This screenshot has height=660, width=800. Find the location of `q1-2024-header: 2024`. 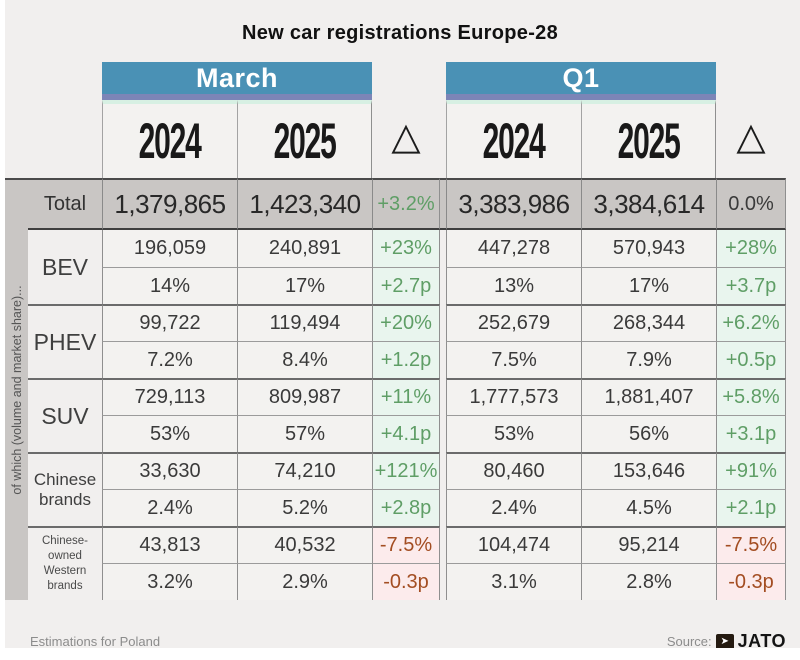

q1-2024-header: 2024 is located at coordinates (513, 139).